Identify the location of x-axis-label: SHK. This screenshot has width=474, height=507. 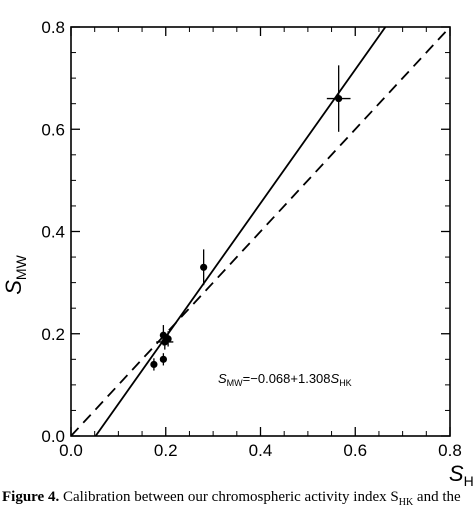
(461, 475).